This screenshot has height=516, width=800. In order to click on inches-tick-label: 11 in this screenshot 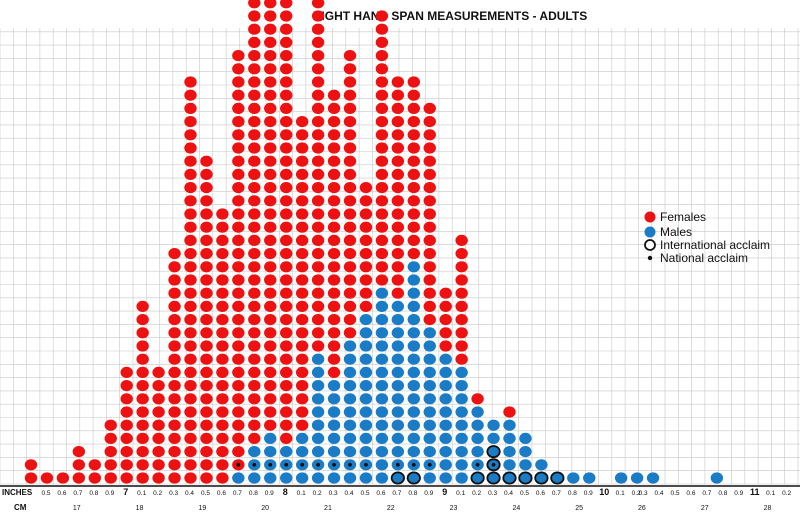, I will do `click(755, 492)`.